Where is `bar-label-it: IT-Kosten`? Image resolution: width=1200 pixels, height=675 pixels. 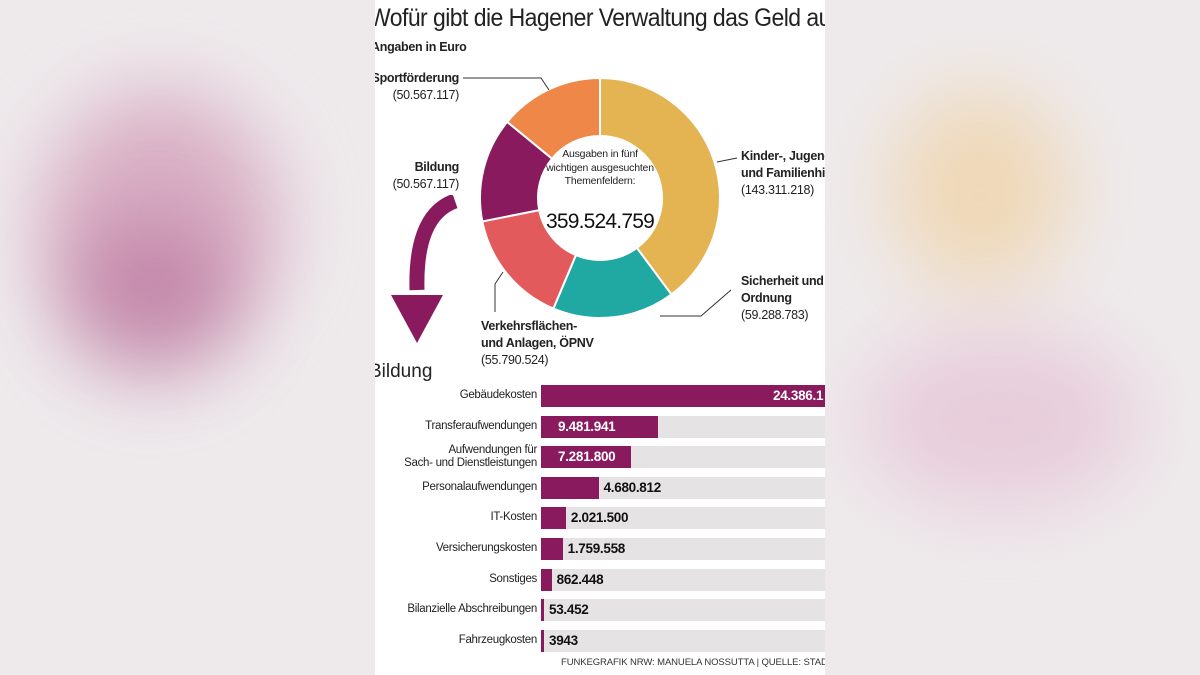
bar-label-it: IT-Kosten is located at coordinates (456, 517).